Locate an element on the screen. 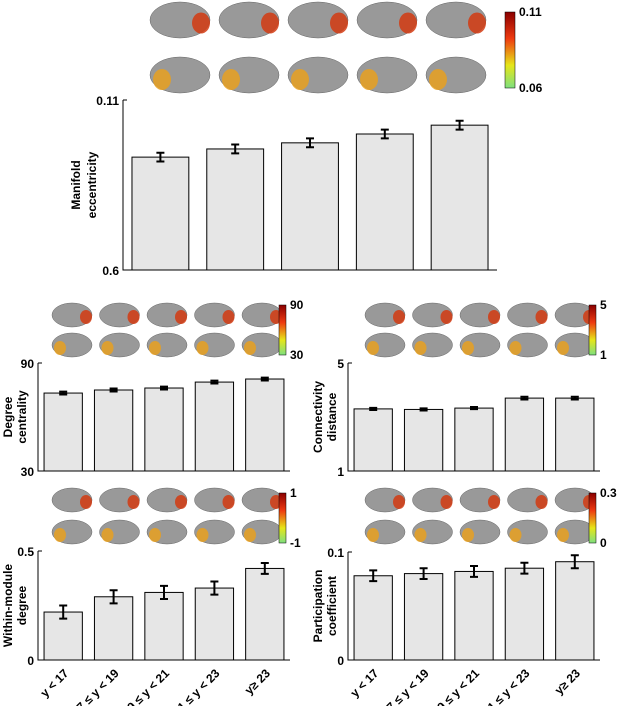 The image size is (617, 711). x-tick-label: 21 ≤ y < 23 is located at coordinates (506, 686).